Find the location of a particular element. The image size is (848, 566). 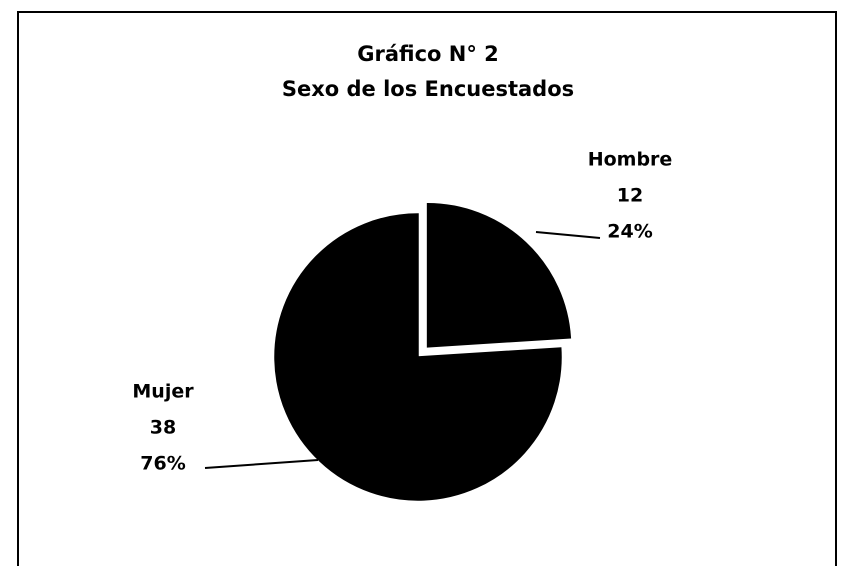

slice-value: 12 is located at coordinates (630, 196).